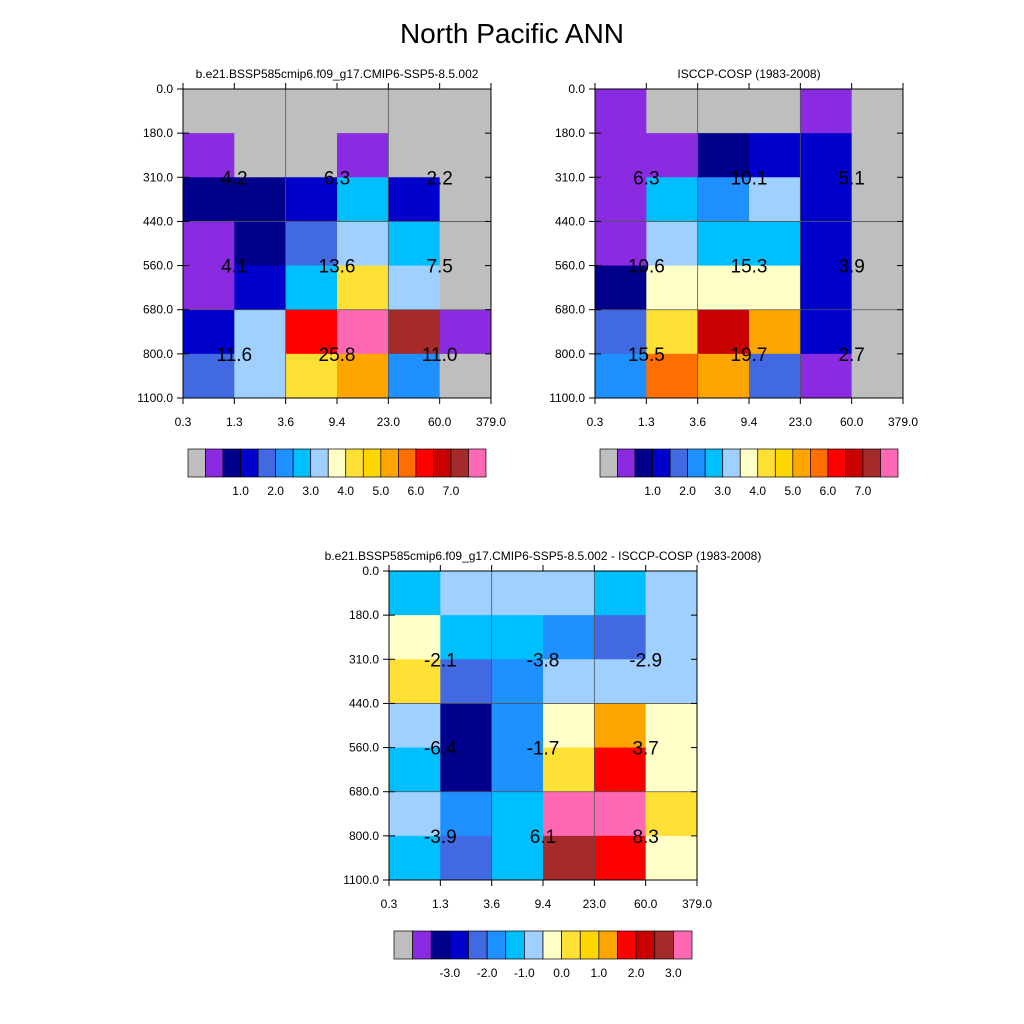  I want to click on colorbar-1: 1.0 2.0 3.0 4.0 5.0 6.0 7.0, so click(749, 473).